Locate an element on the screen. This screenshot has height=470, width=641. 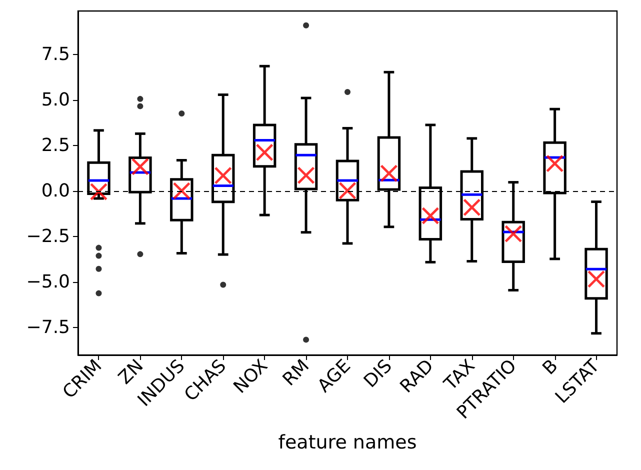
x-axis-title: feature names is located at coordinates (347, 443).